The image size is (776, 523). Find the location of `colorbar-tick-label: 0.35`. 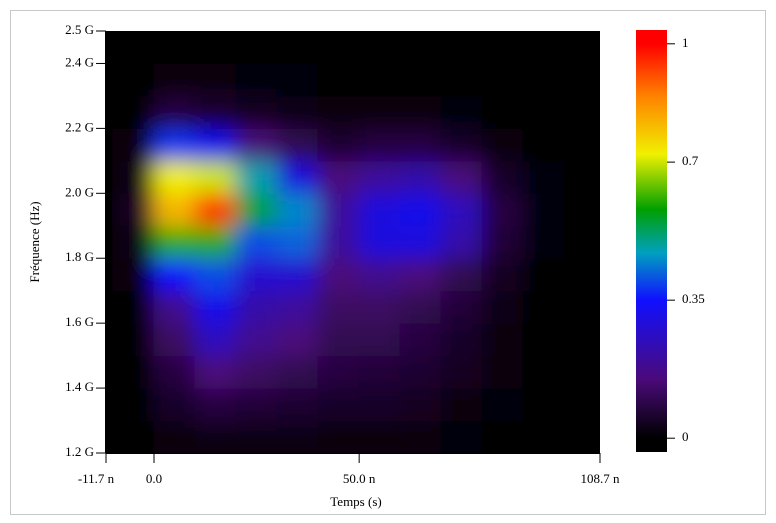

colorbar-tick-label: 0.35 is located at coordinates (693, 298).